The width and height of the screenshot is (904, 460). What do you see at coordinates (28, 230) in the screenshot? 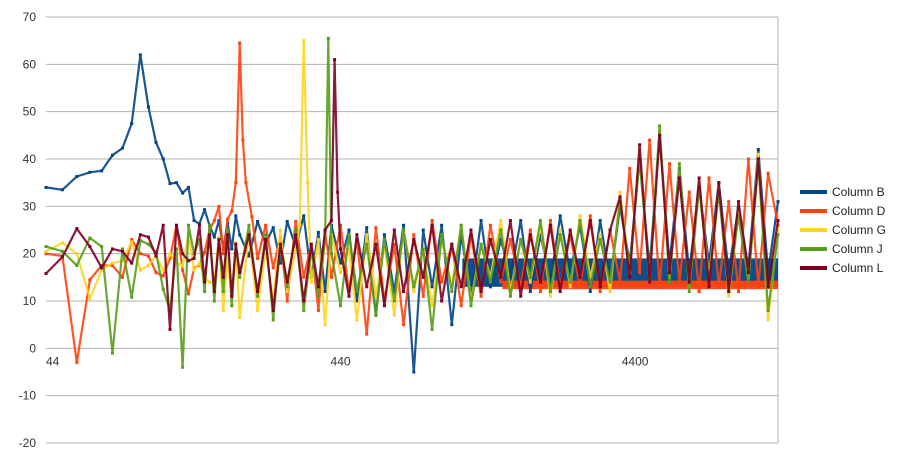
I see `y-axis: 70 60 50 40 30 20 10 0 -10 -20` at bounding box center [28, 230].